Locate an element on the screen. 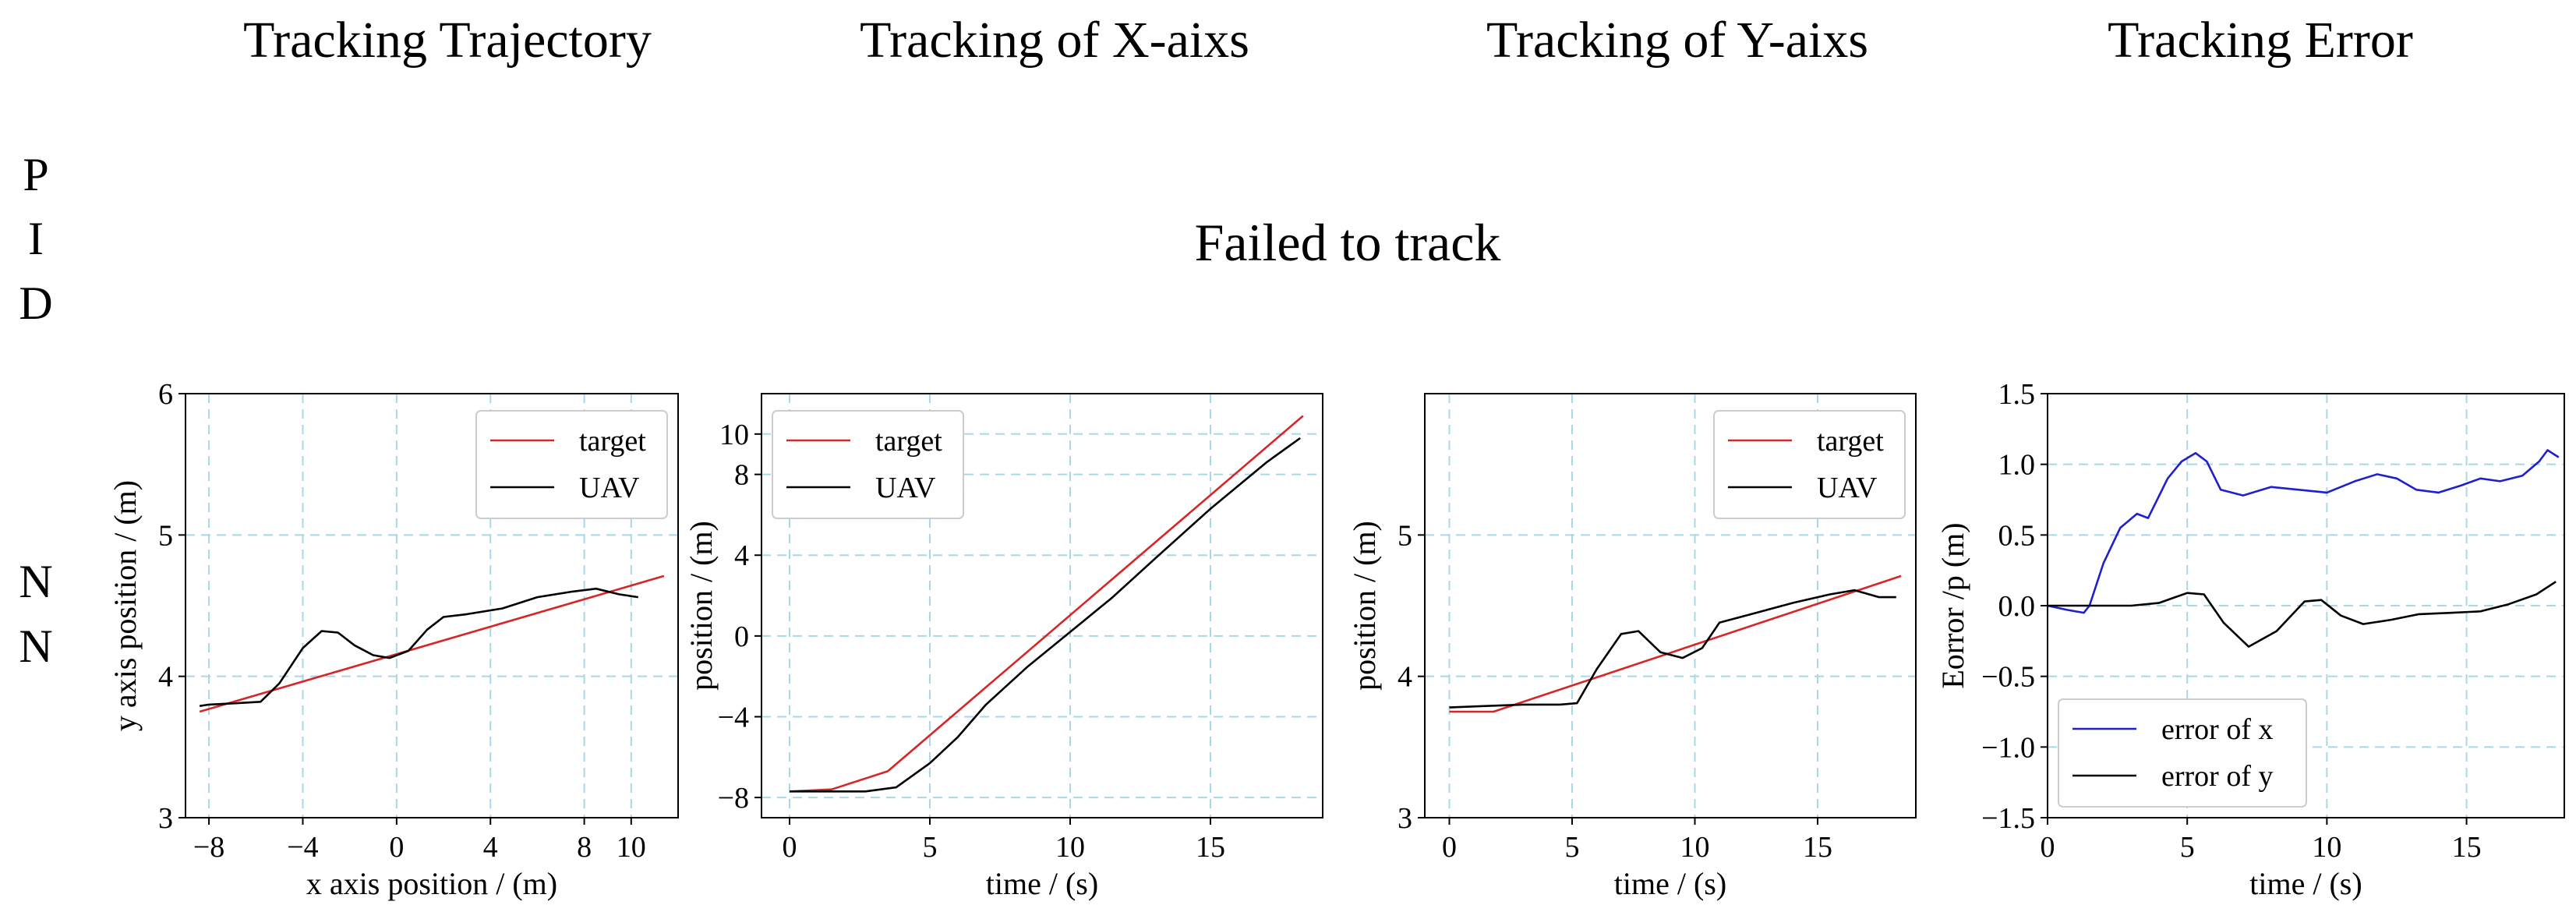  x-tick-label: −8 is located at coordinates (208, 848).